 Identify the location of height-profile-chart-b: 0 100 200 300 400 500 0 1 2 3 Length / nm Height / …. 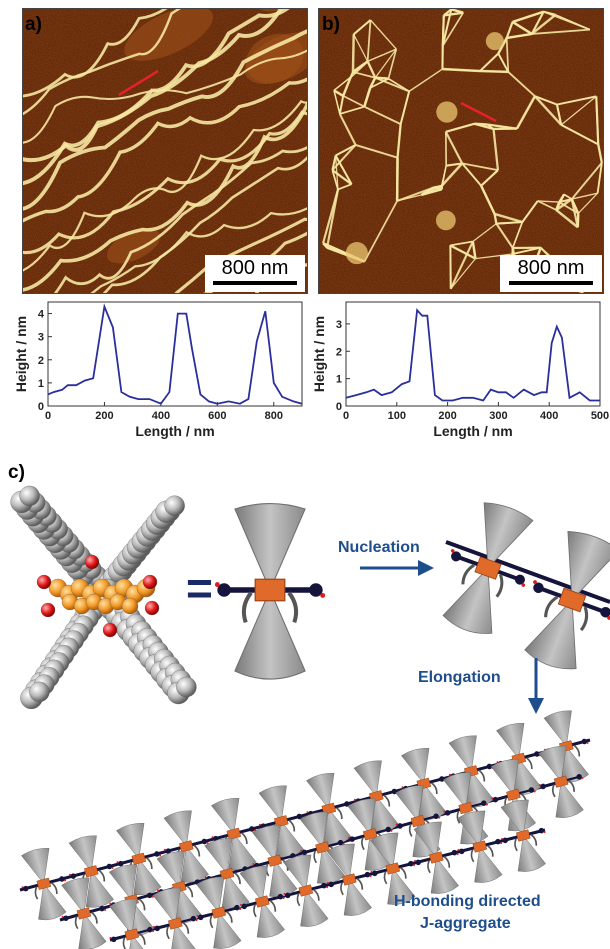
(460, 370).